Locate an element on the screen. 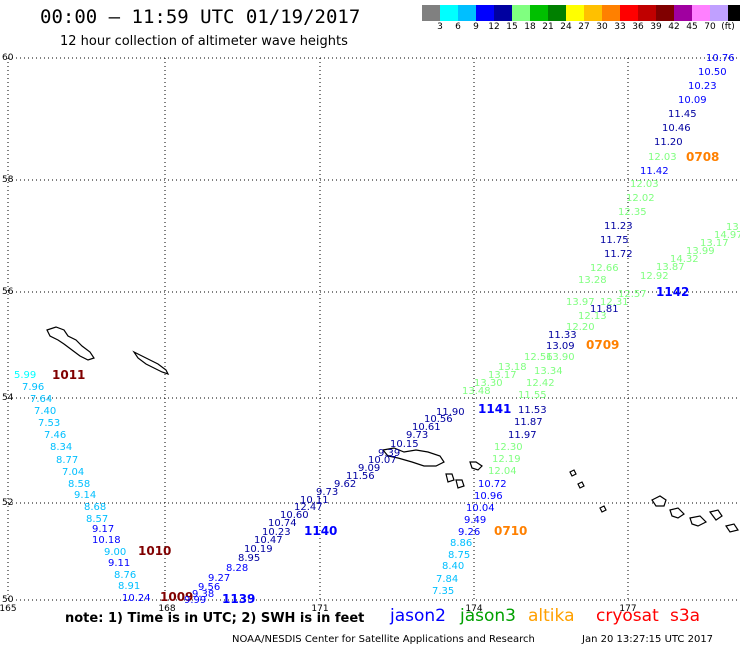 This screenshot has width=740, height=650. swh-value-label: 10.76 is located at coordinates (720, 58).